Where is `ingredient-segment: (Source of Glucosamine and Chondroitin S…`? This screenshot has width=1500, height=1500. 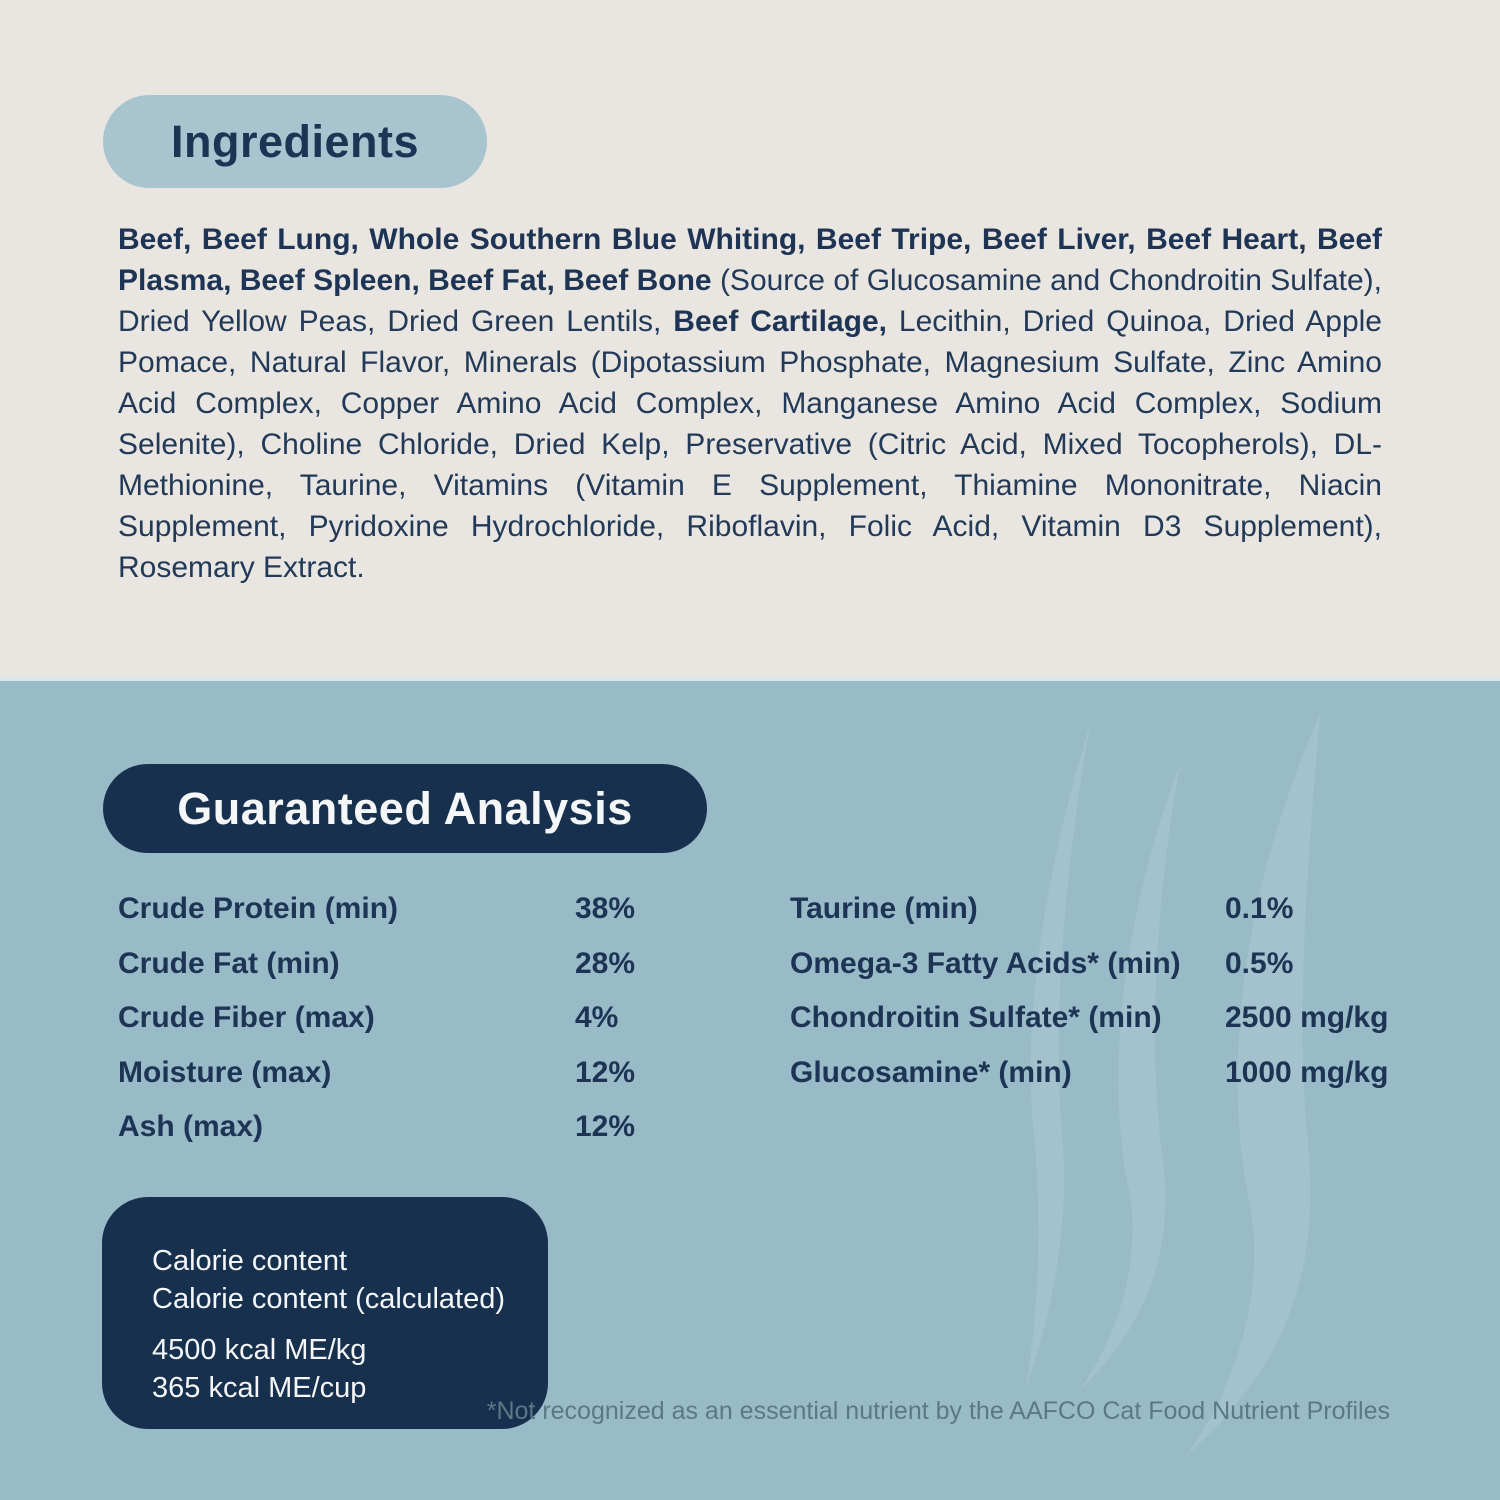
ingredient-segment: (Source of Glucosamine and Chondroitin S… is located at coordinates (750, 301).